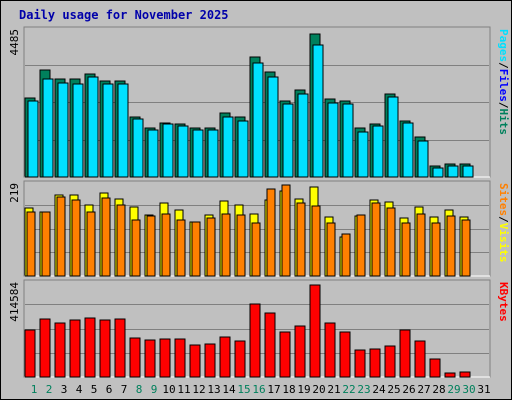 This screenshot has height=400, width=512. Describe the element at coordinates (109, 389) in the screenshot. I see `x-tick-day-6: 6` at that location.